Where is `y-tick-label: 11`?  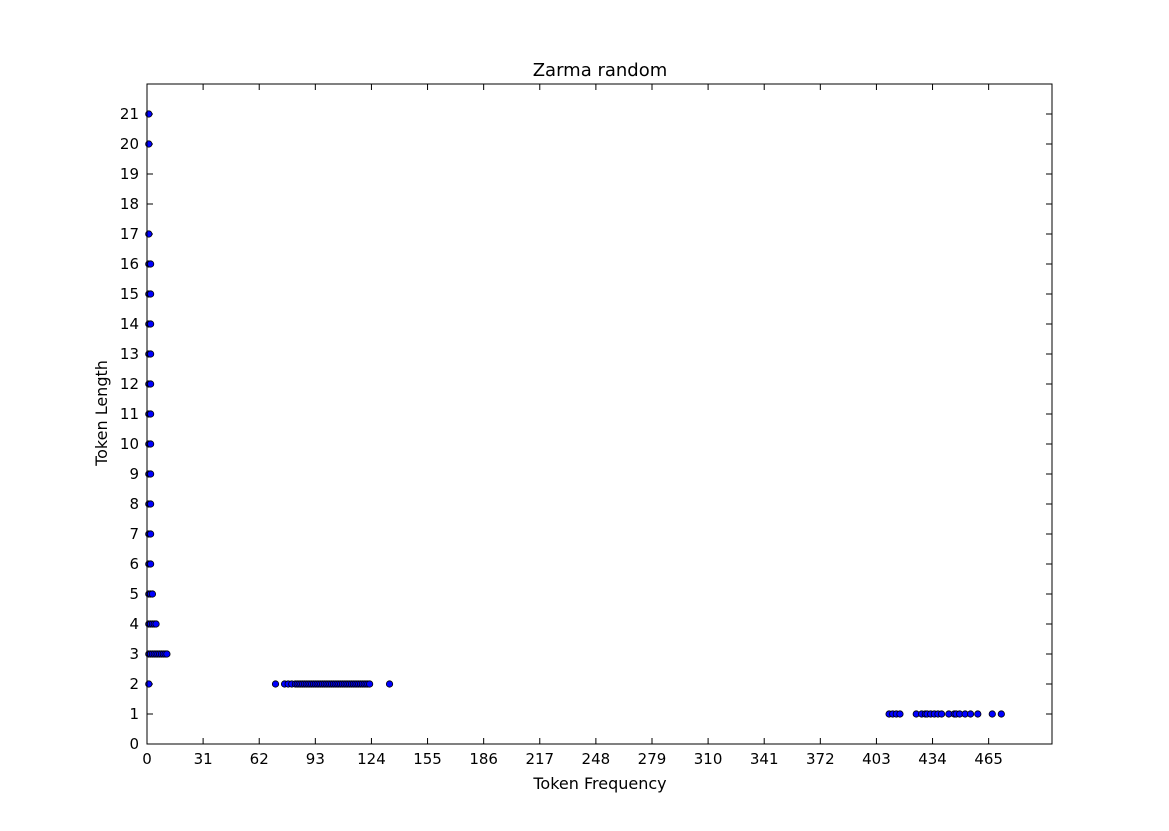
y-tick-label: 11 is located at coordinates (129, 414).